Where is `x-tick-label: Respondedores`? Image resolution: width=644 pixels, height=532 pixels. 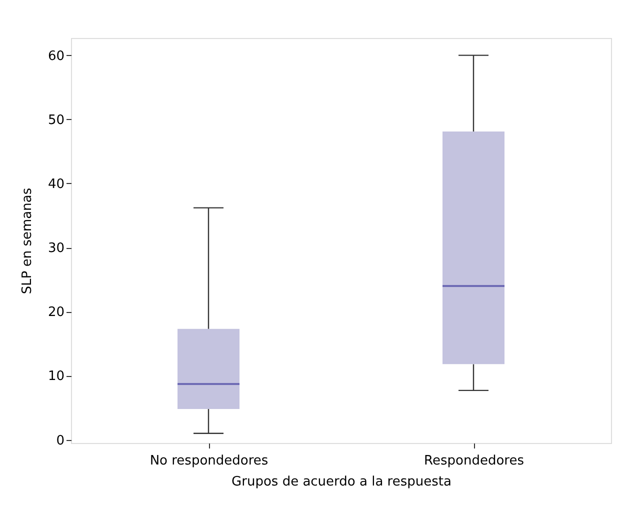
x-tick-label: Respondedores is located at coordinates (474, 461).